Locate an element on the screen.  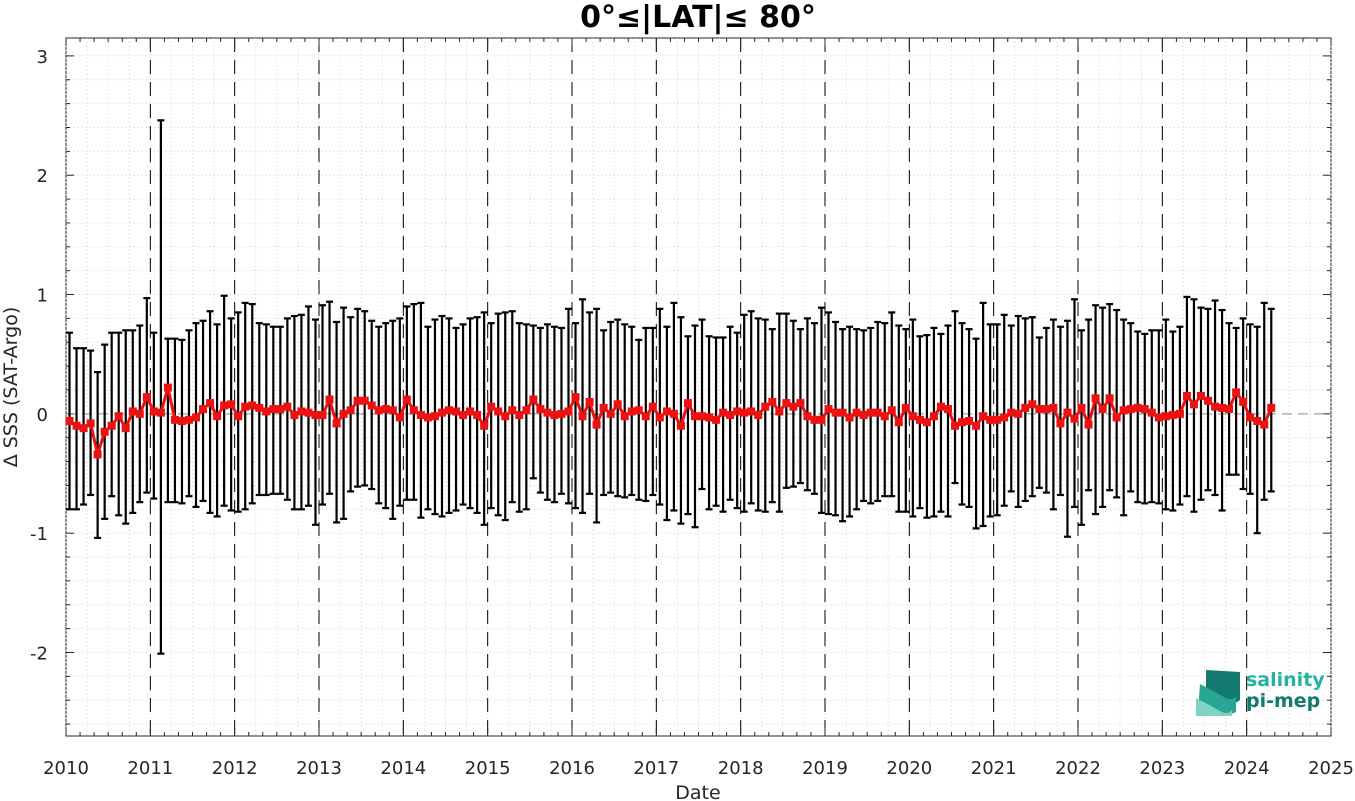
mean-series is located at coordinates (670, 421).